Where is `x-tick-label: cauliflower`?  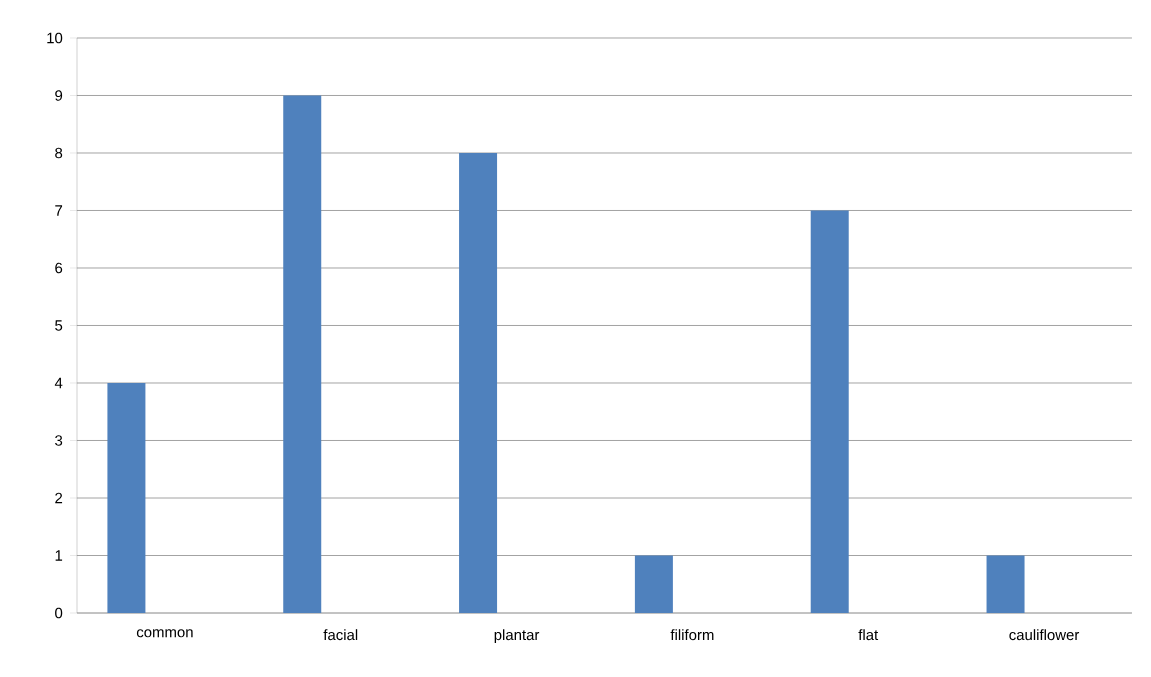 x-tick-label: cauliflower is located at coordinates (1044, 635).